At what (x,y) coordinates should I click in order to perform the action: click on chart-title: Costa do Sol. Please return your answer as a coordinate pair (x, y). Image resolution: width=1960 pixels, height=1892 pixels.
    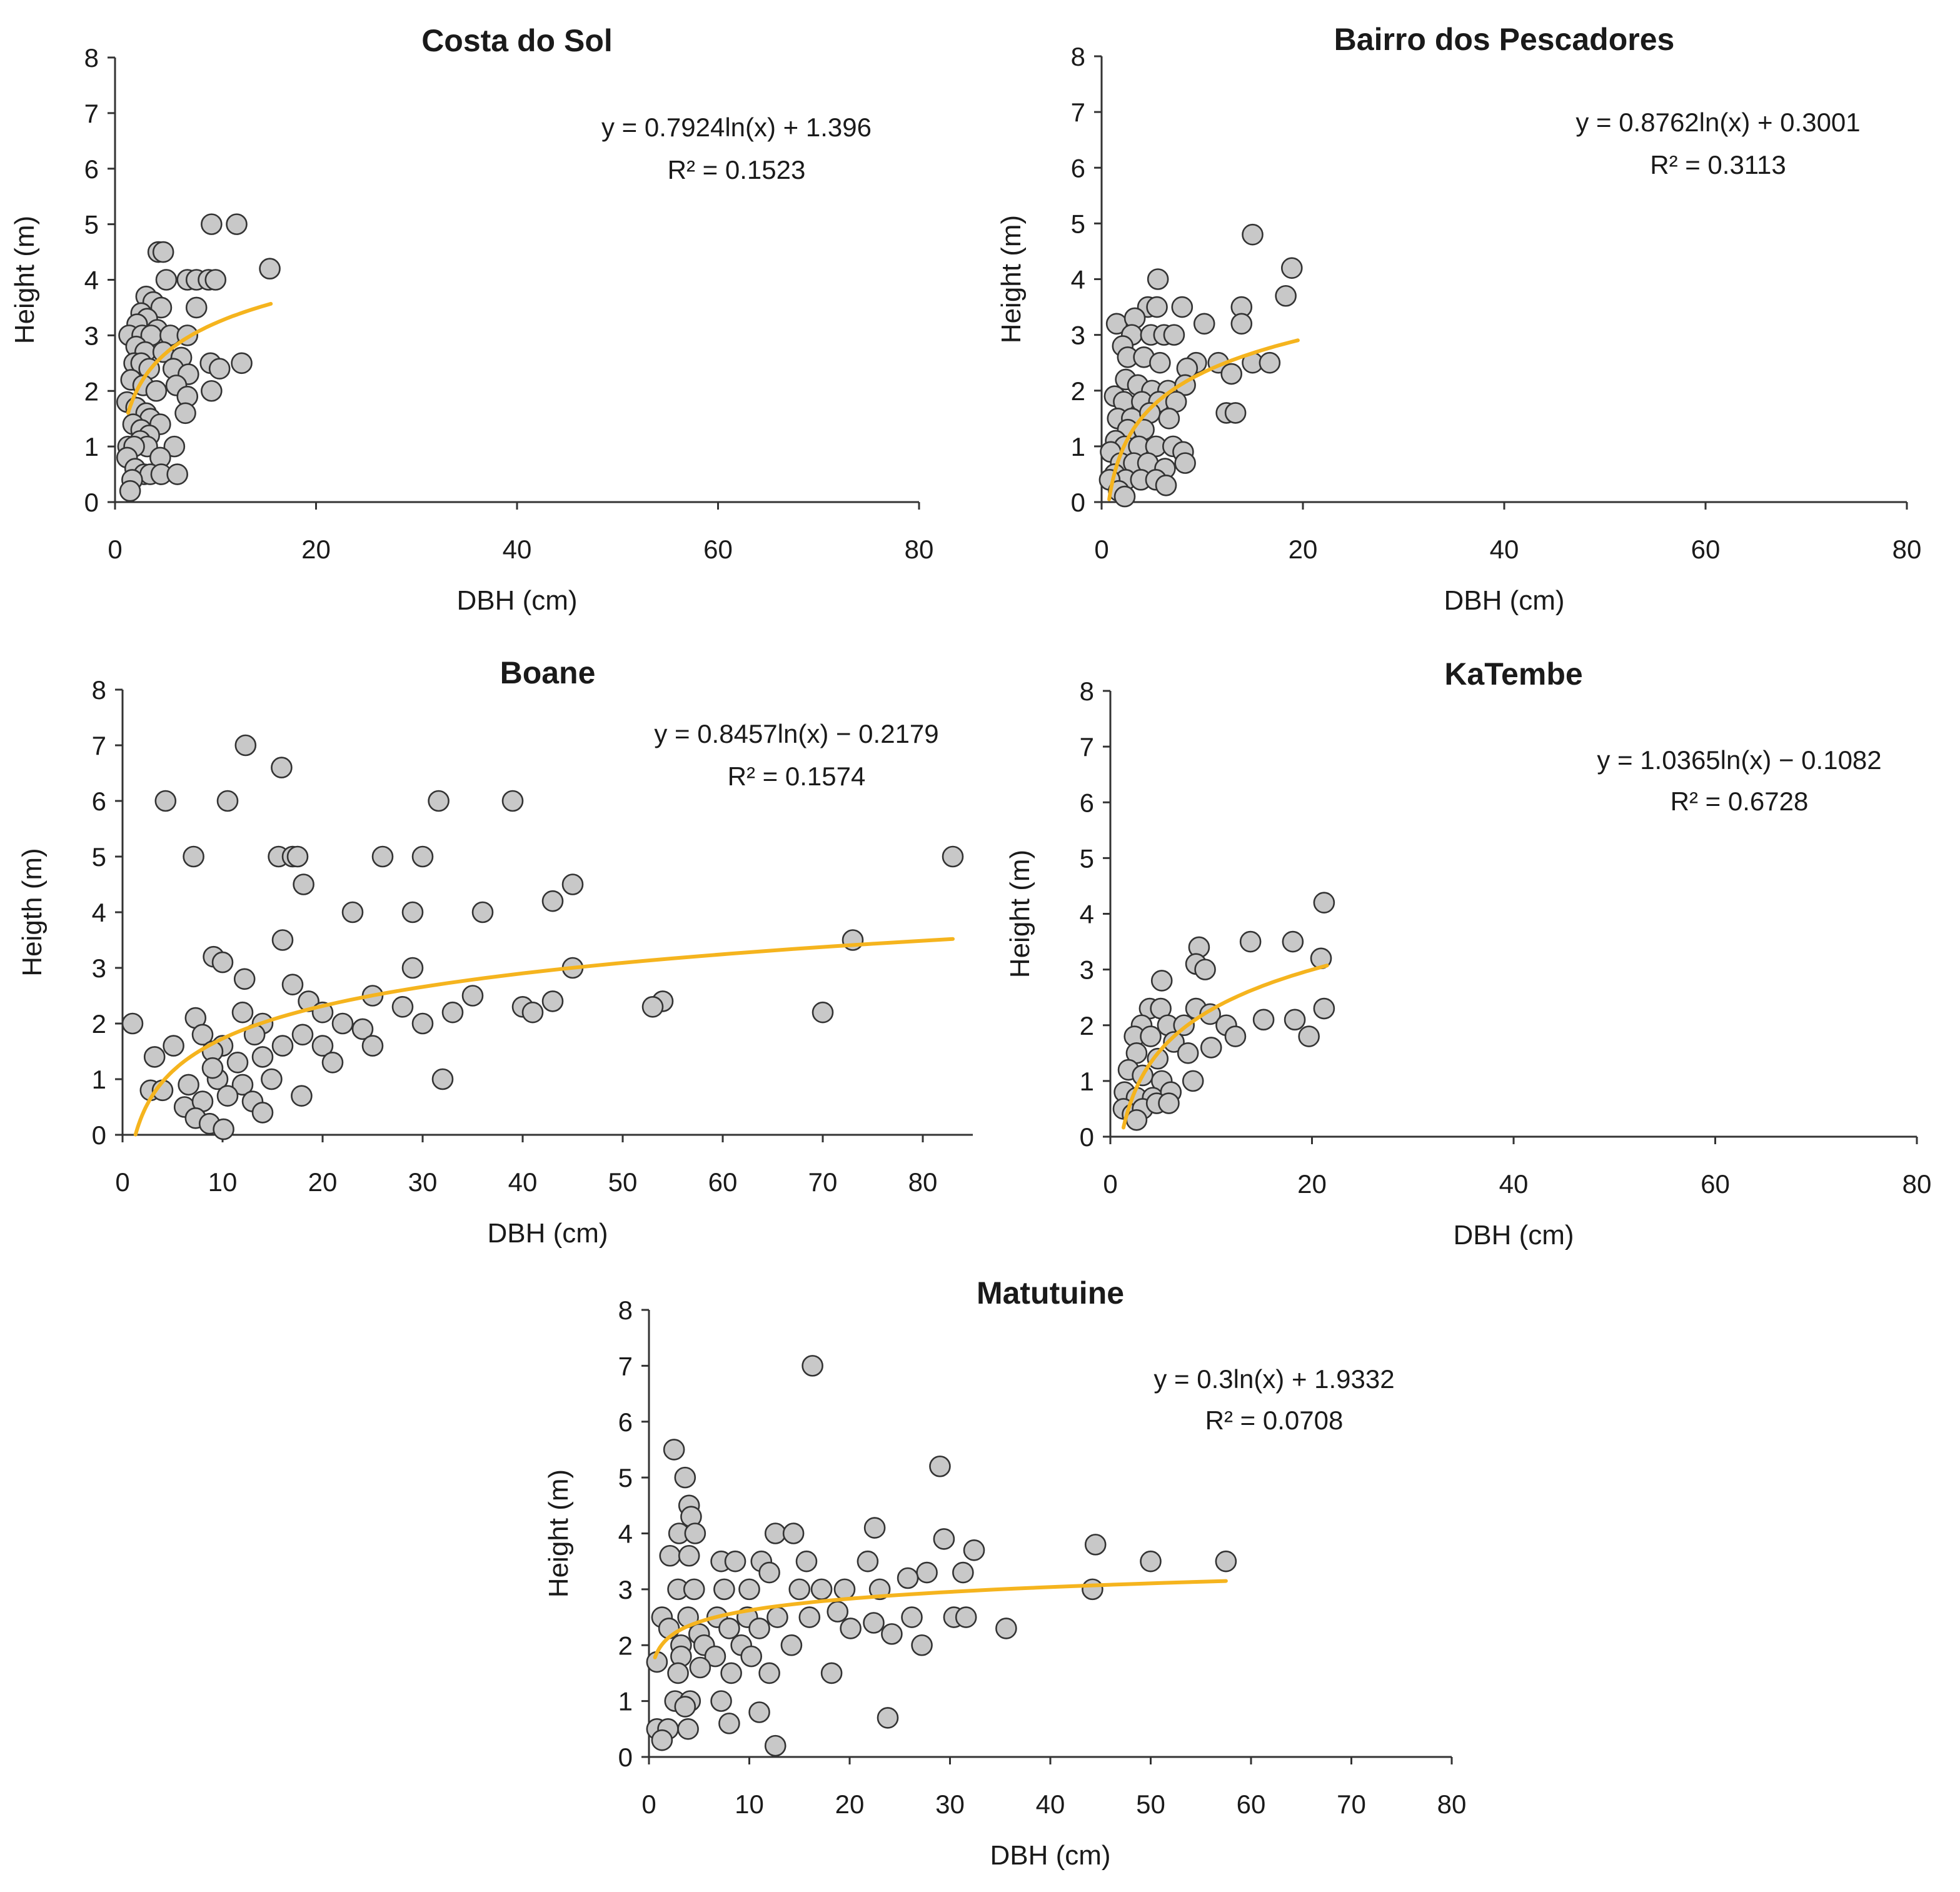
    Looking at the image, I should click on (517, 40).